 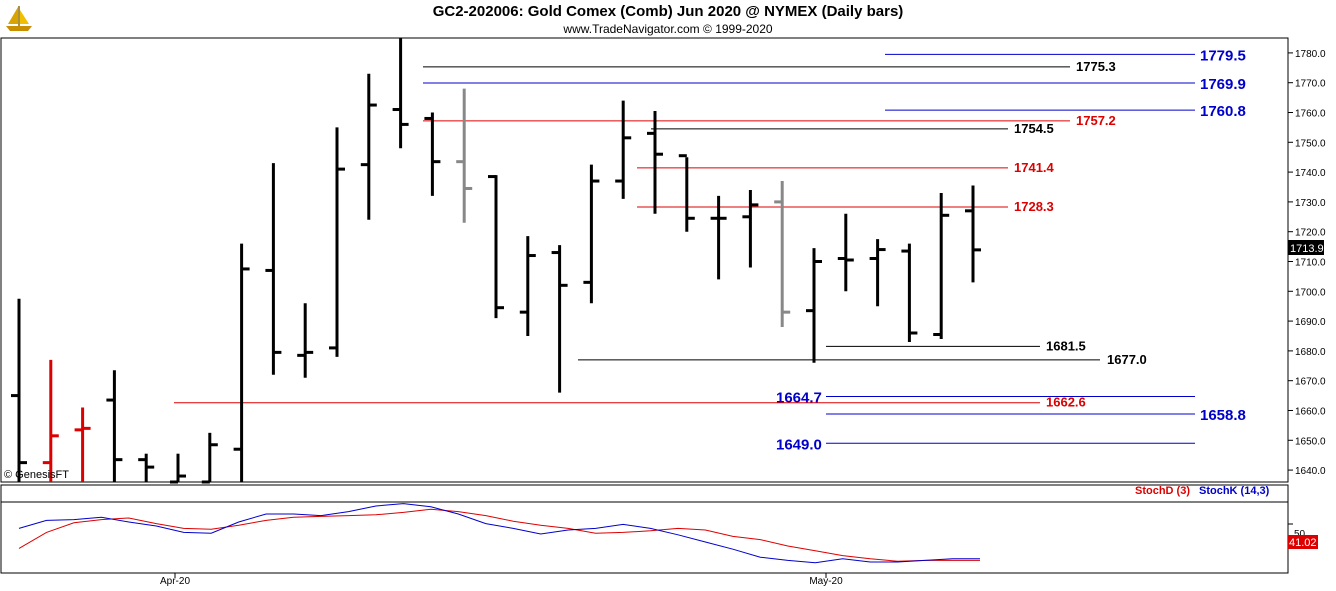 What do you see at coordinates (1310, 411) in the screenshot?
I see `y-tick-label: 1660.0` at bounding box center [1310, 411].